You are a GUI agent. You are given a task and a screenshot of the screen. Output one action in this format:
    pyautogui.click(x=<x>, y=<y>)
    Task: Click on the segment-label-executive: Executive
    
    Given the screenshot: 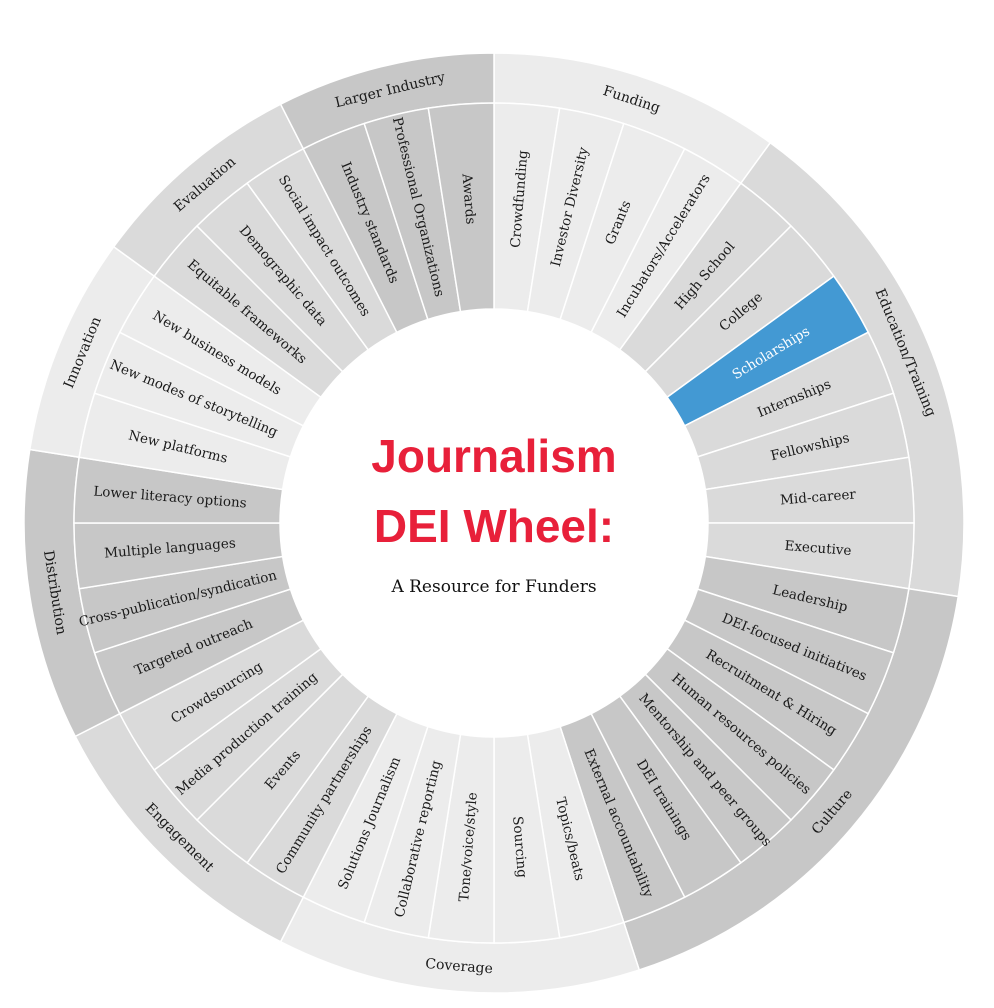 What is the action you would take?
    pyautogui.click(x=818, y=548)
    